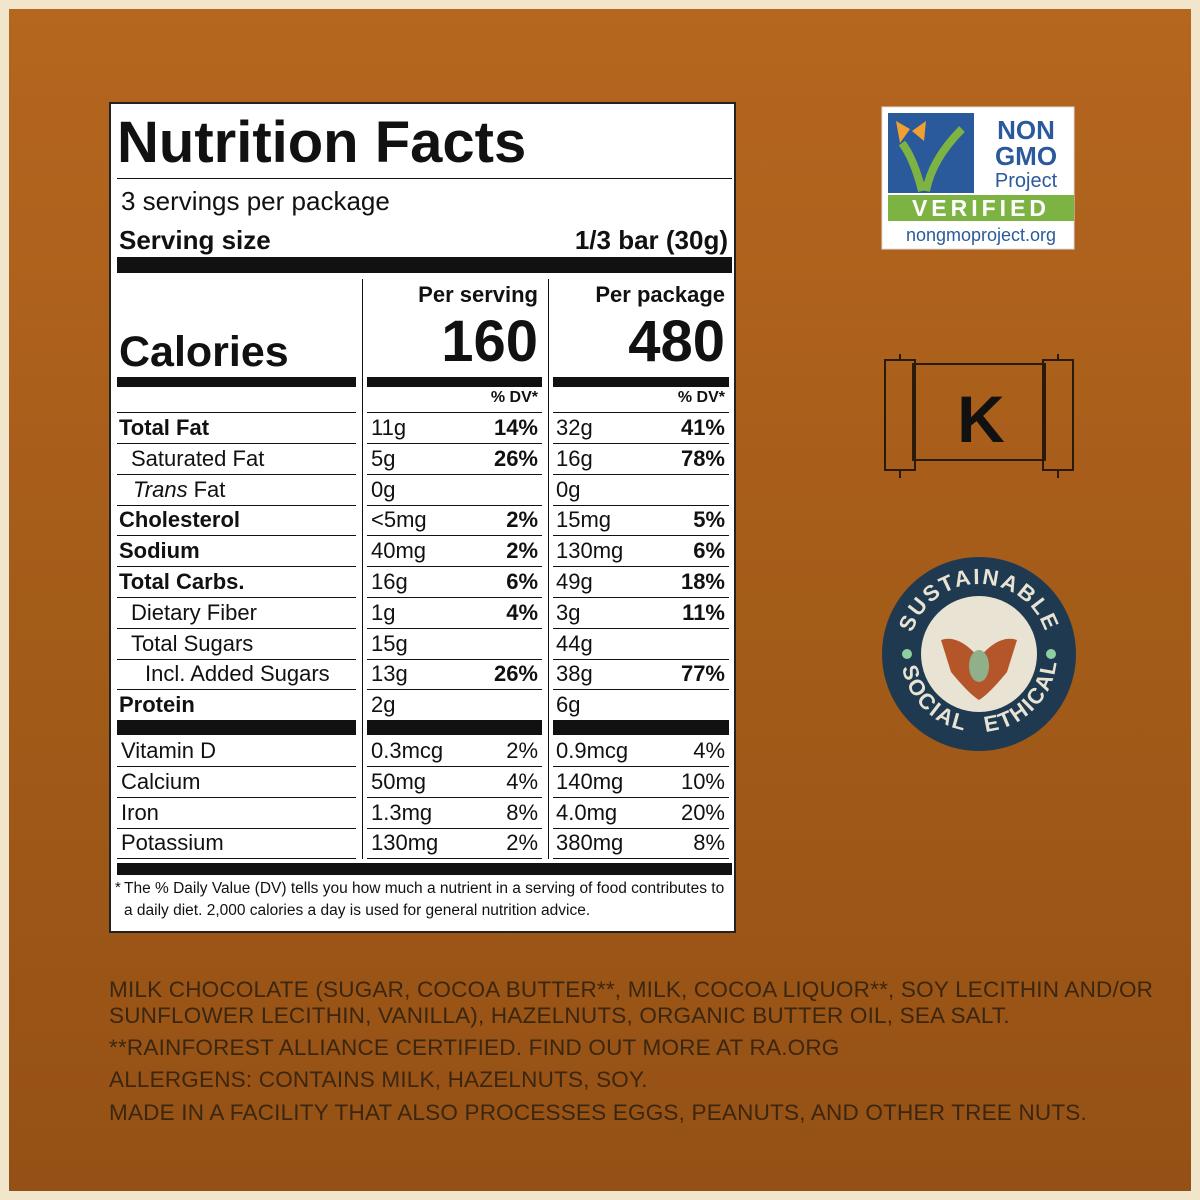 Image resolution: width=1200 pixels, height=1200 pixels. I want to click on badge-text: NON, so click(1026, 130).